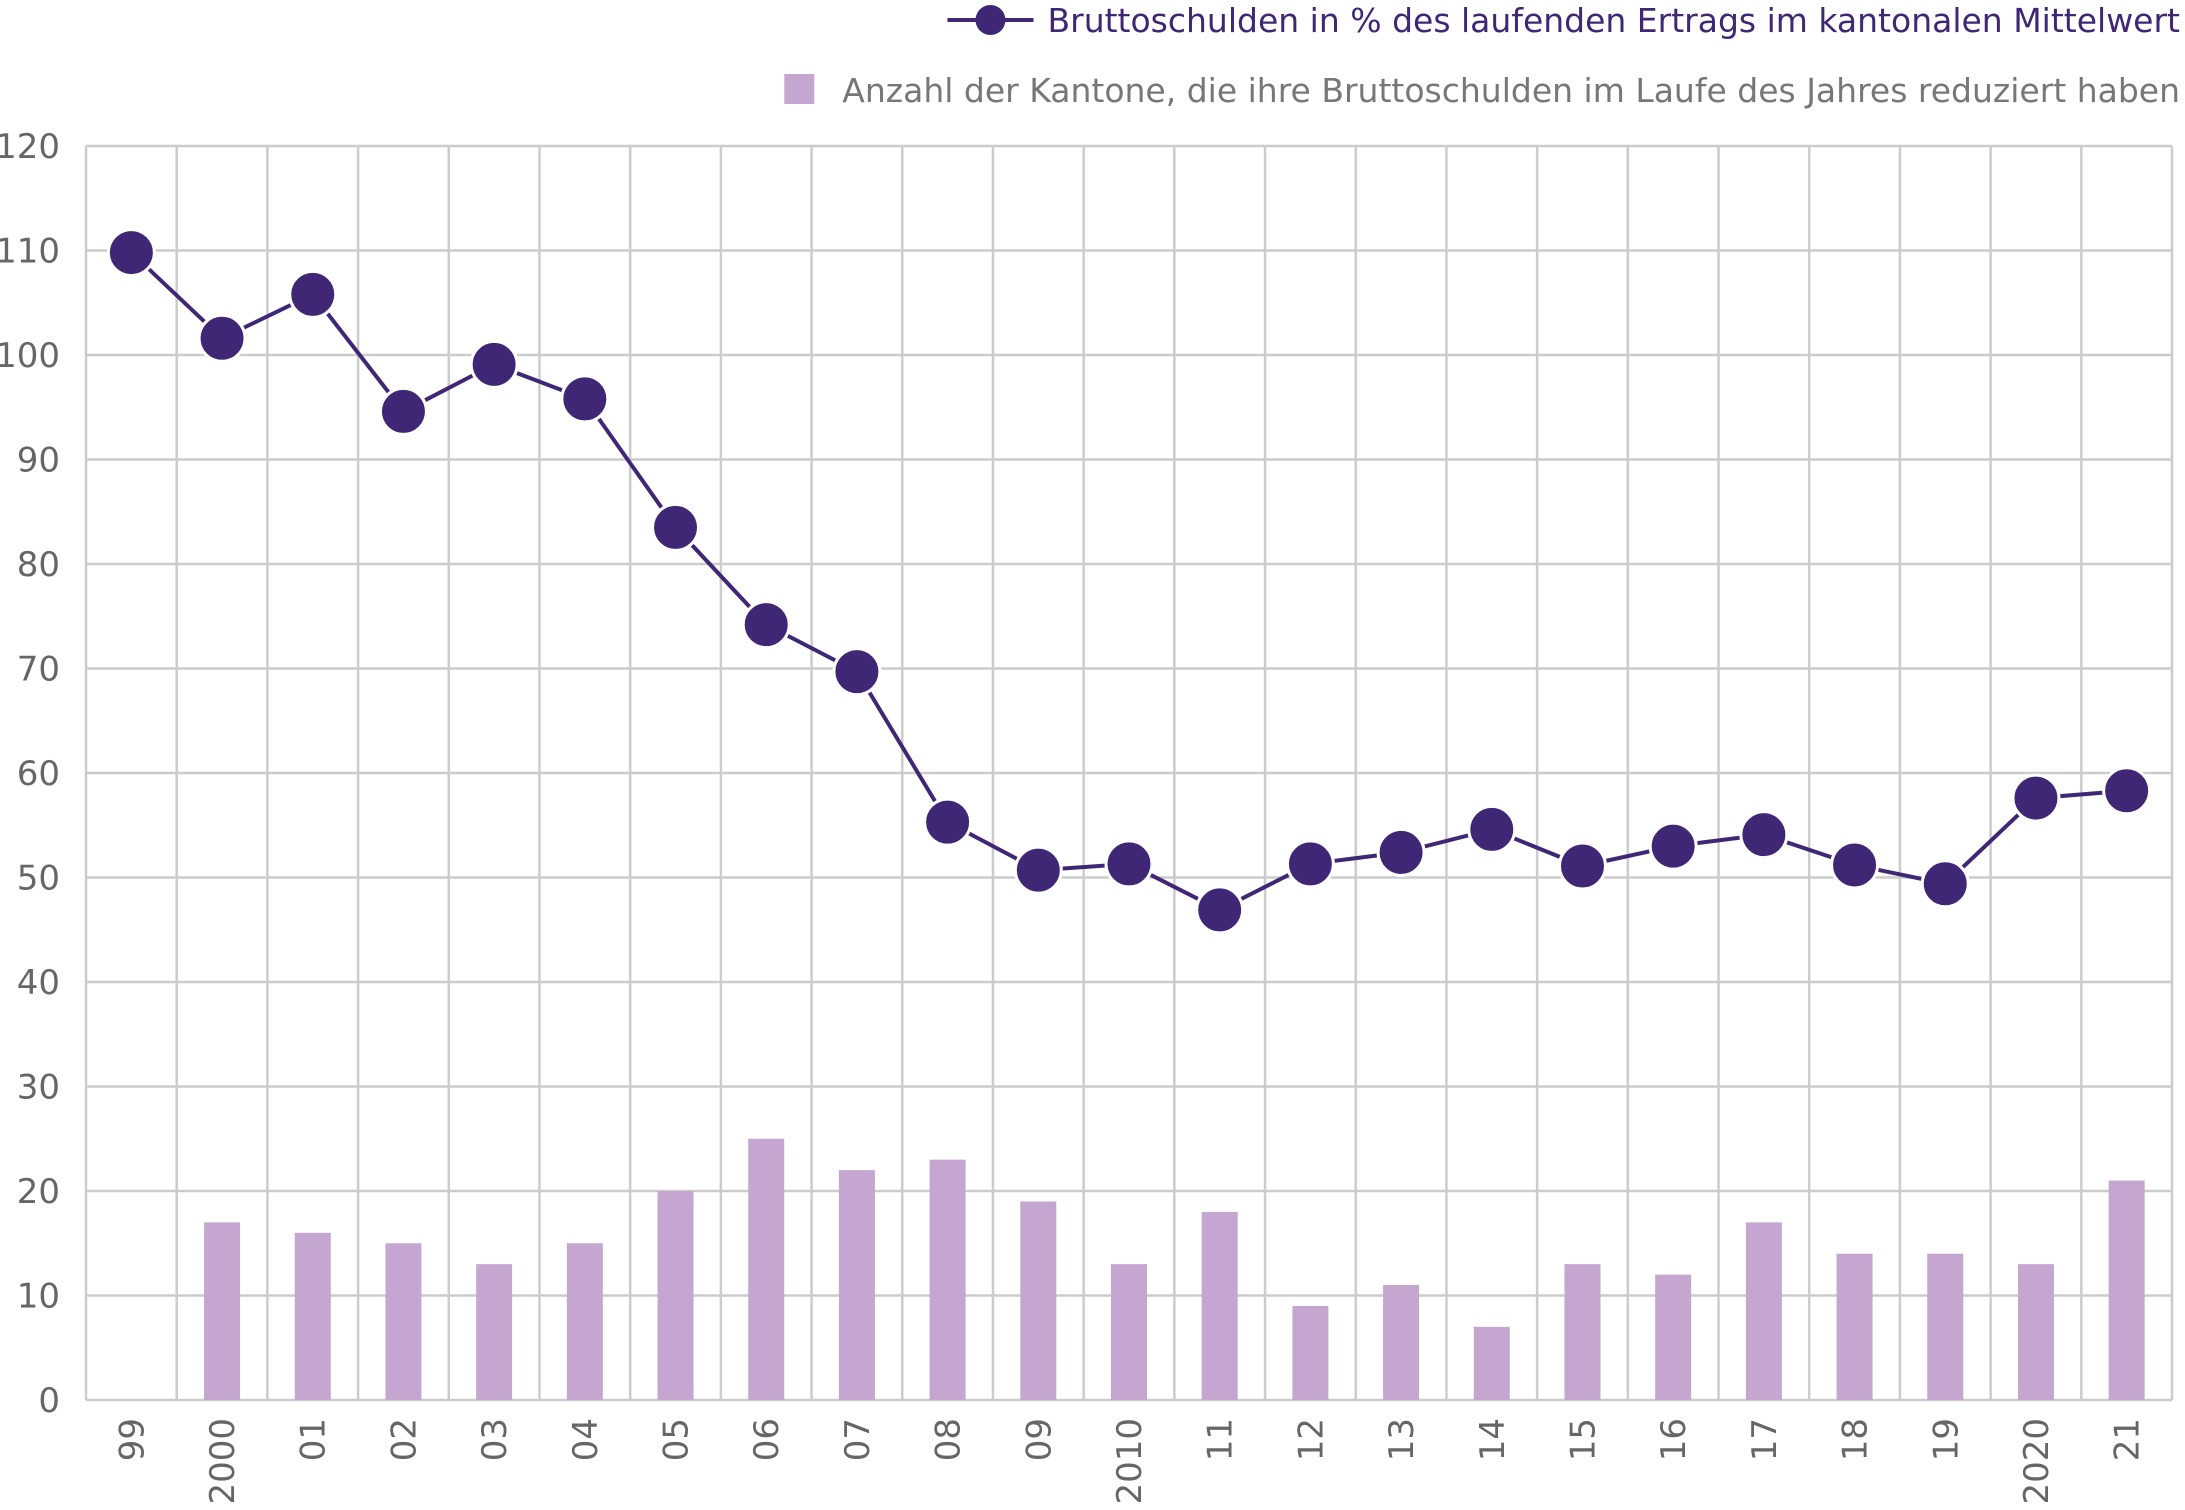 The width and height of the screenshot is (2185, 1510). I want to click on x-tick-label: 19, so click(1946, 1439).